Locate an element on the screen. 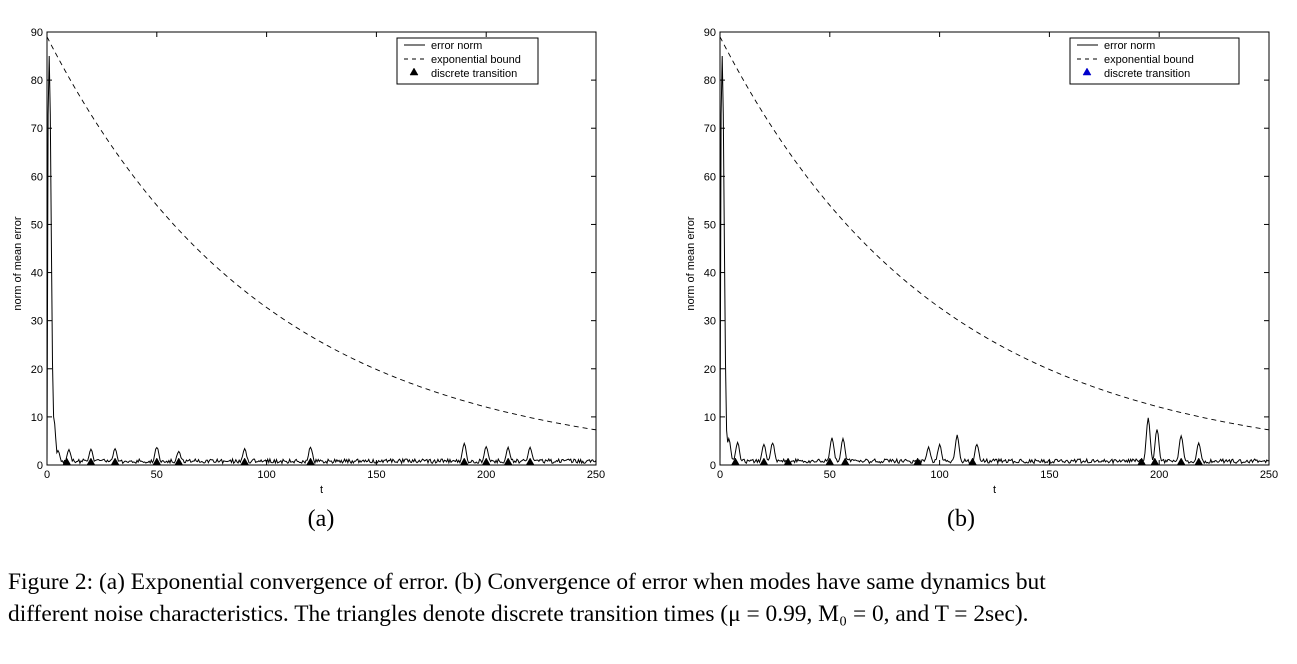 Image resolution: width=1297 pixels, height=664 pixels. b-ytick-label-9: 90 is located at coordinates (710, 33).